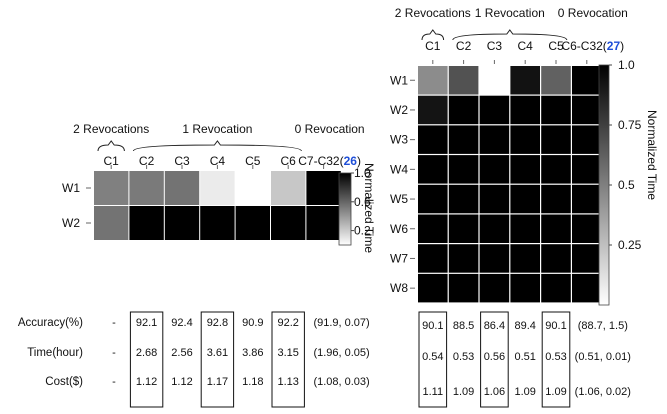  What do you see at coordinates (345, 209) in the screenshot?
I see `colorbar` at bounding box center [345, 209].